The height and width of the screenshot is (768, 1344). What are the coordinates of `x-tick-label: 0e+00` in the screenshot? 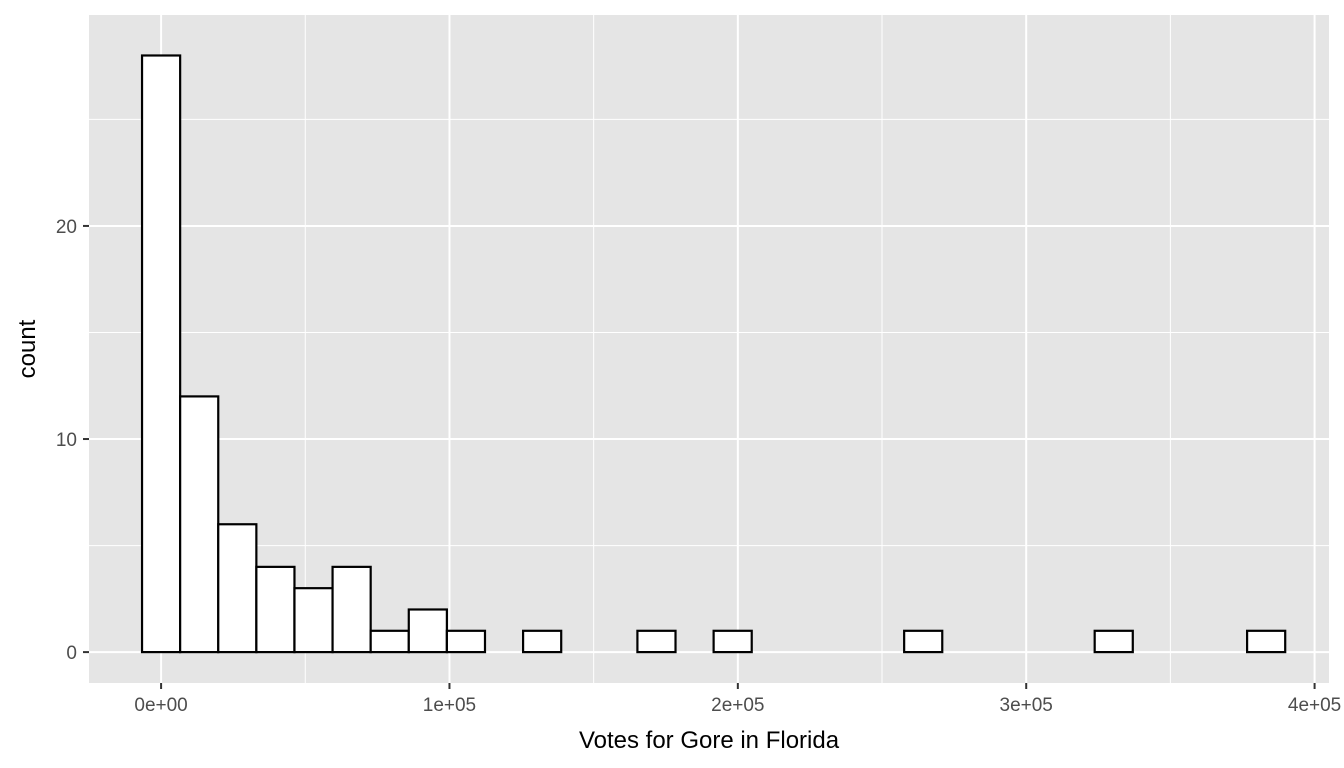 It's located at (160, 705).